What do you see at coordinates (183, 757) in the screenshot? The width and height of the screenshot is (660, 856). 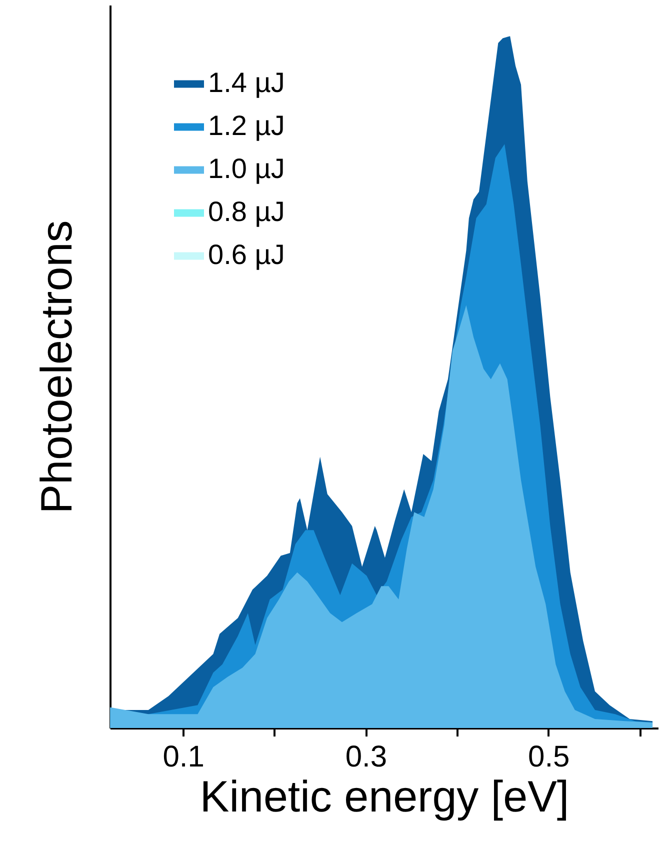 I see `x-tick-label: 0.1` at bounding box center [183, 757].